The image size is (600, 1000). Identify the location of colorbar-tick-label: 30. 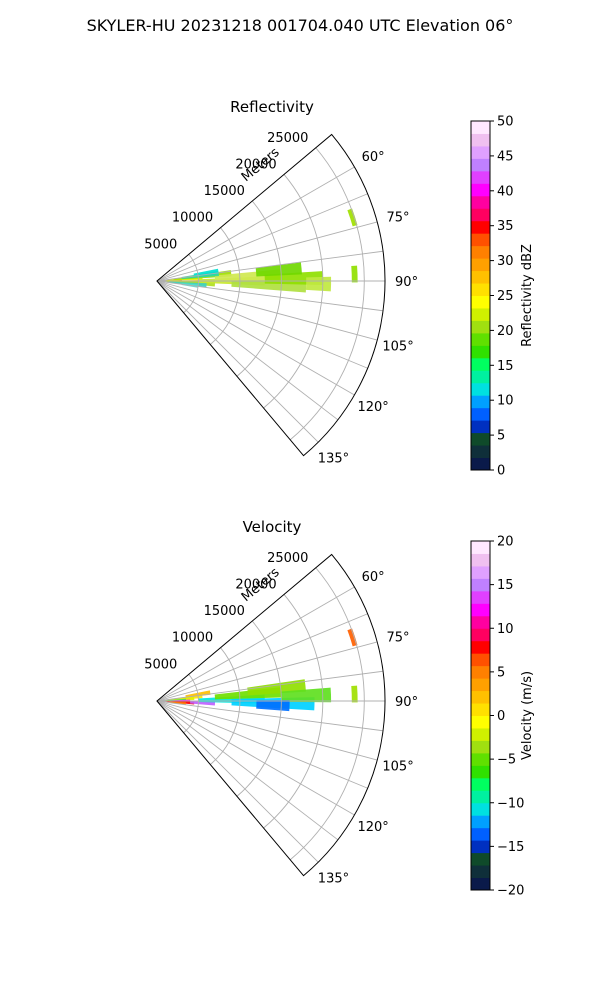
(505, 261).